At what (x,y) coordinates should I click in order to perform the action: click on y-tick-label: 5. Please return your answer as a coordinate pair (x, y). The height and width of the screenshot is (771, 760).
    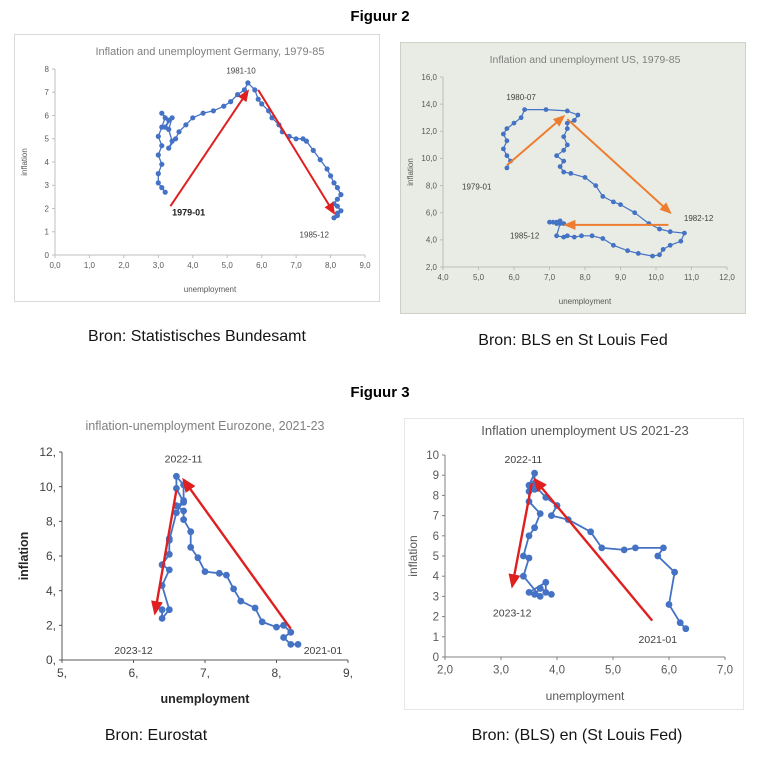
    Looking at the image, I should click on (47, 139).